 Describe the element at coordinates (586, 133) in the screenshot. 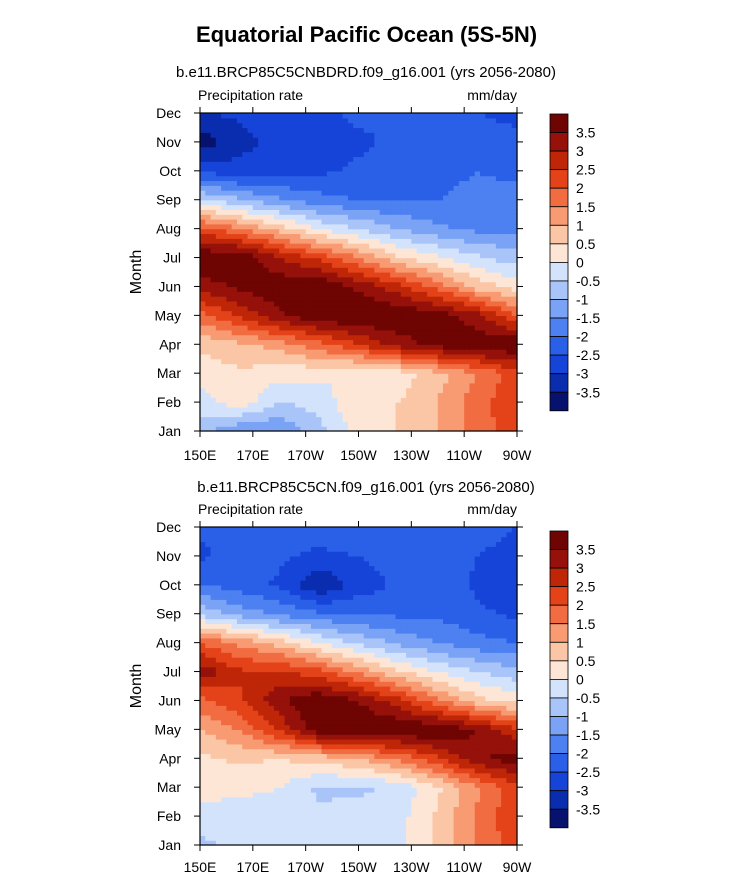

I see `colorbar-label: 3.5` at that location.